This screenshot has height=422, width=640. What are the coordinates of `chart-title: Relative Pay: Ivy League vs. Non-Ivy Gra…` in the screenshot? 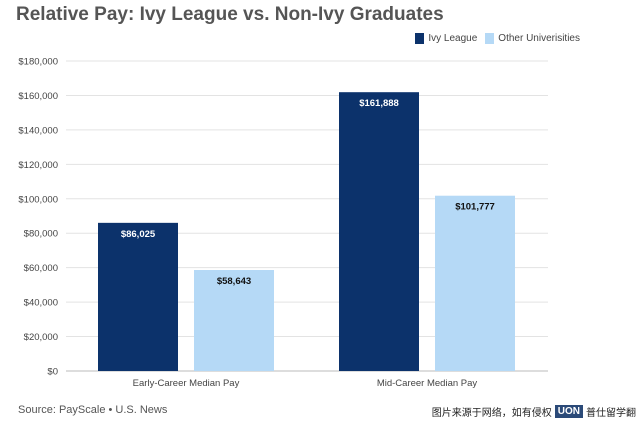 It's located at (230, 14).